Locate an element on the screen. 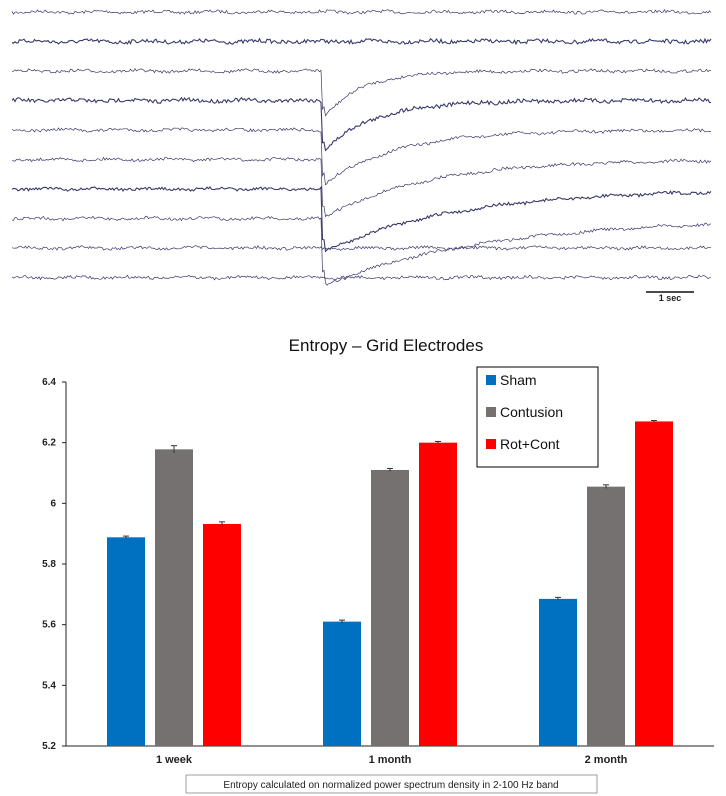  bar-sham-1-month is located at coordinates (342, 683).